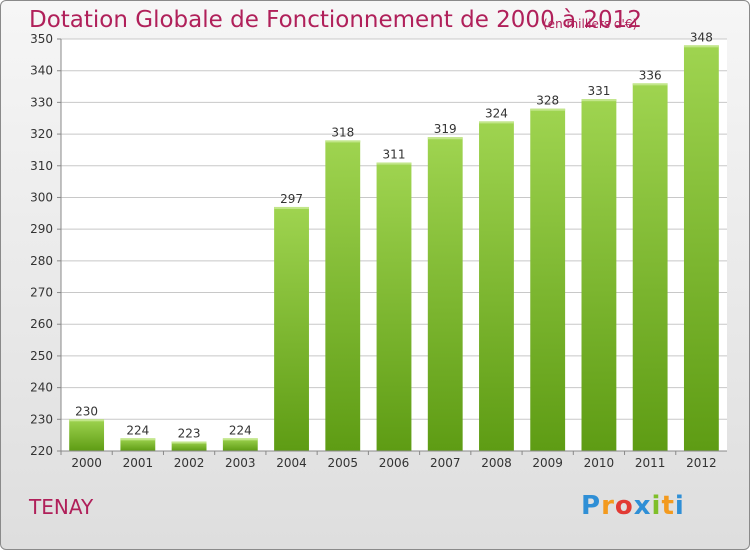 The image size is (750, 550). What do you see at coordinates (86, 411) in the screenshot?
I see `value-label-2000: 230` at bounding box center [86, 411].